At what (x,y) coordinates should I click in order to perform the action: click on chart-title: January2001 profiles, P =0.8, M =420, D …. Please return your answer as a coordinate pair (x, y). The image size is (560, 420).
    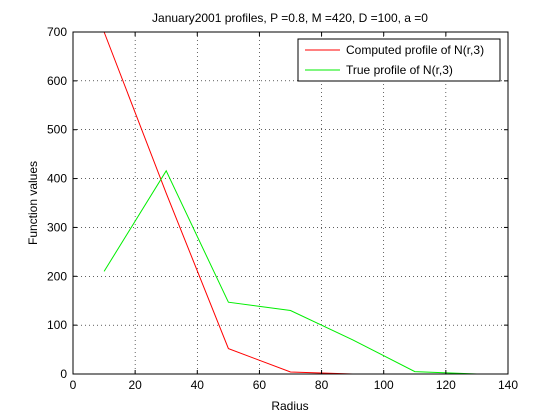
    Looking at the image, I should click on (290, 18).